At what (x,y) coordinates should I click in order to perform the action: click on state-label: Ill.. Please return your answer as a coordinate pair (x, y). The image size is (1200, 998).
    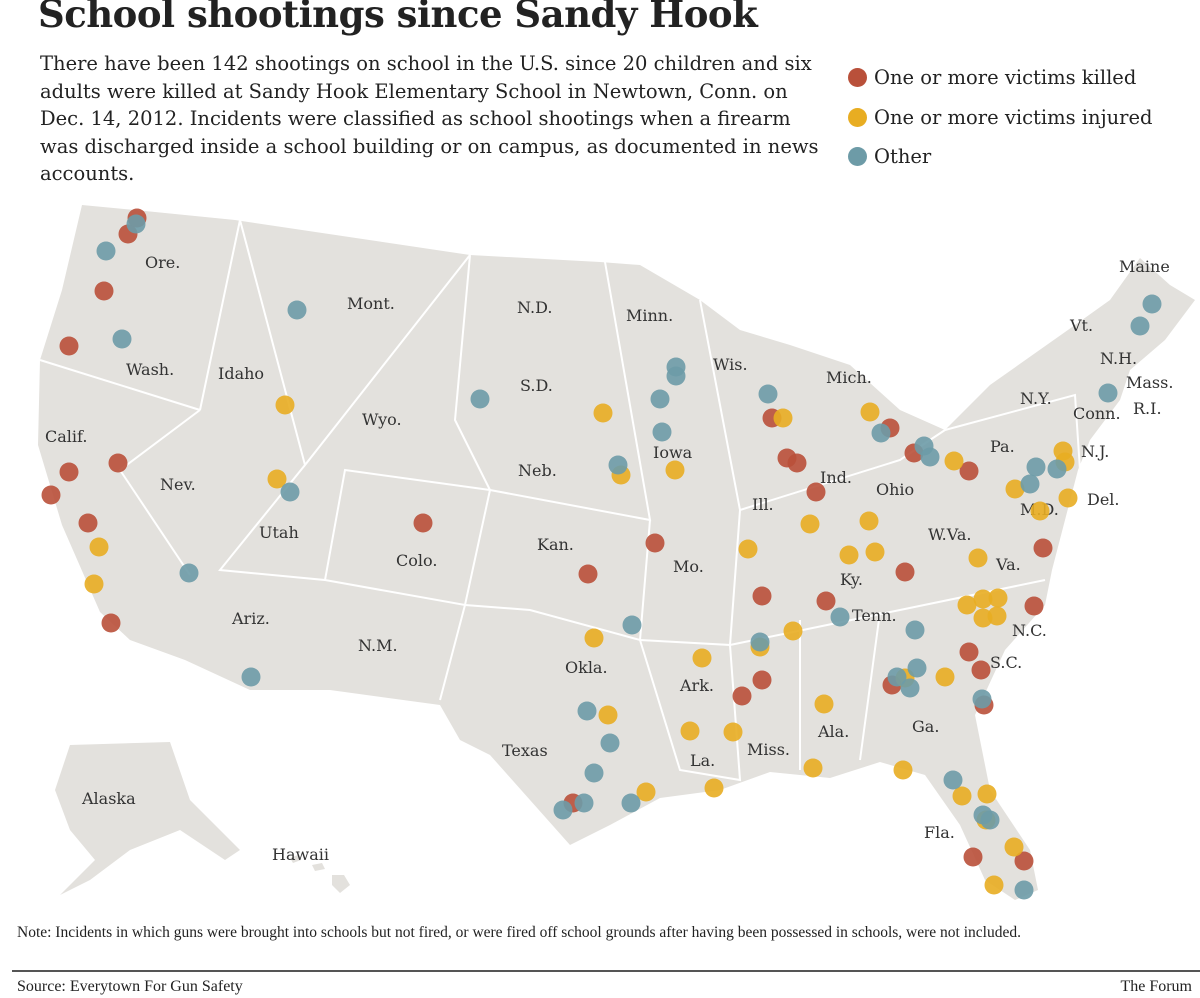
    Looking at the image, I should click on (763, 504).